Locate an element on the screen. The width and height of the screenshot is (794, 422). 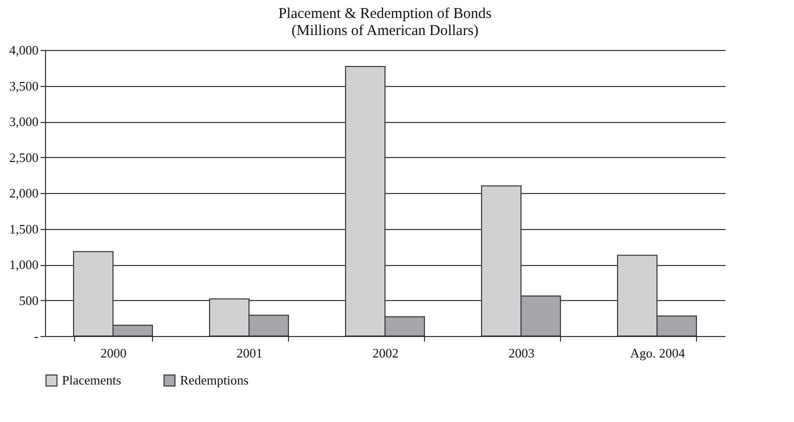
legend-label: Redemptions is located at coordinates (214, 380).